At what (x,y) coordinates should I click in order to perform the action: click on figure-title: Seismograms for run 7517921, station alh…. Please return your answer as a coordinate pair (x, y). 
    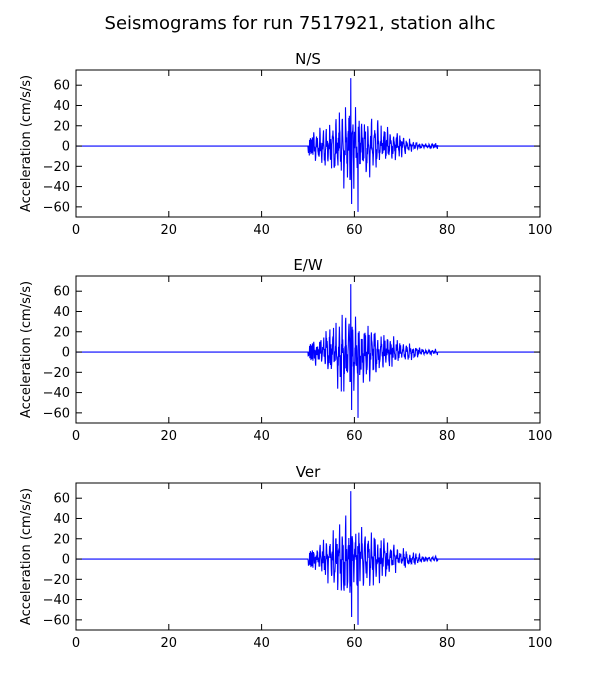
    Looking at the image, I should click on (300, 23).